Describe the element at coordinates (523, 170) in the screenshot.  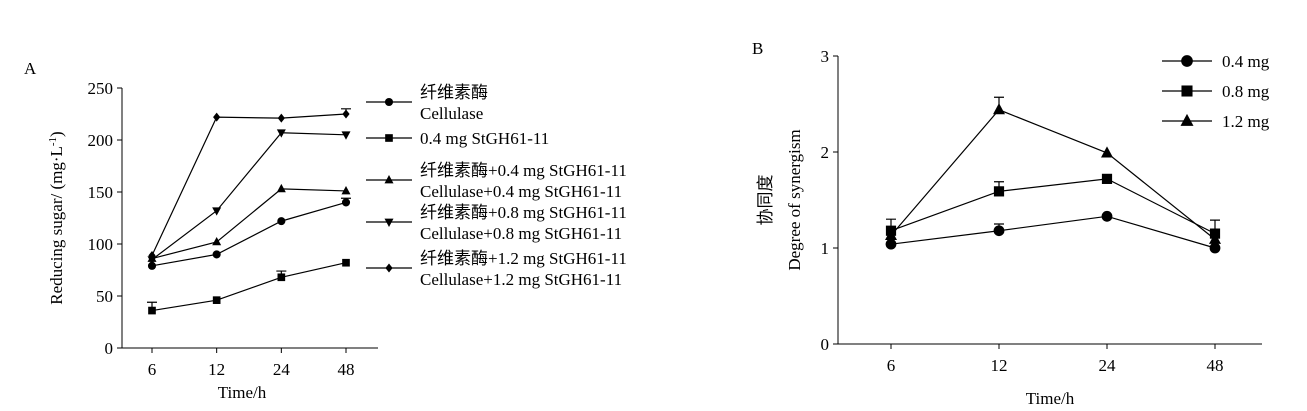
I see `legend-label: 纤维素酶+0.4 mg StGH61-11` at that location.